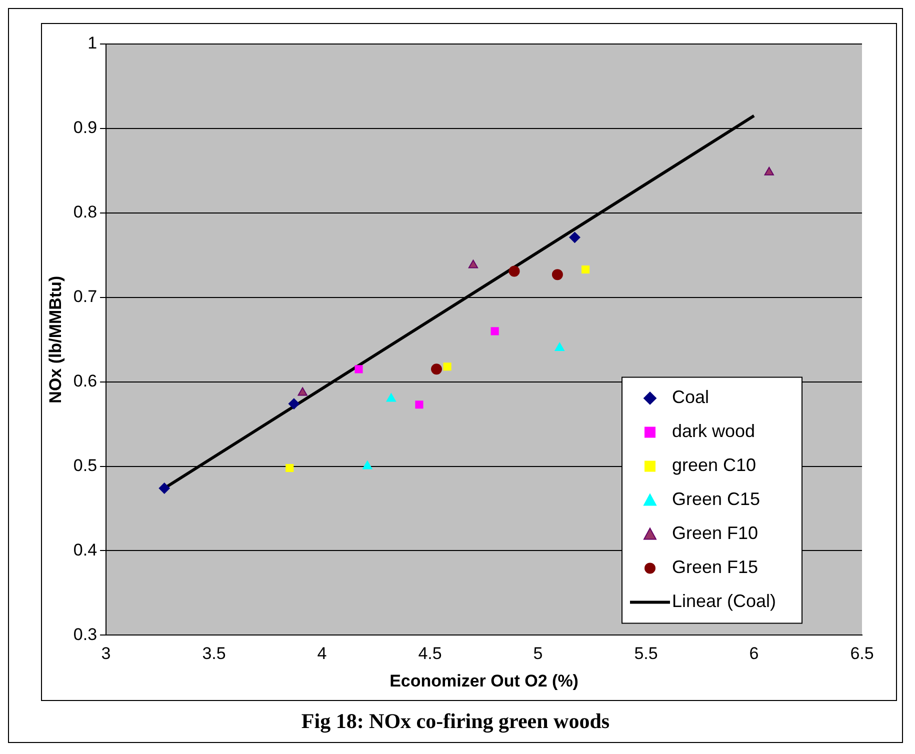 Image resolution: width=915 pixels, height=754 pixels. Describe the element at coordinates (691, 397) in the screenshot. I see `legend-label: Coal` at that location.